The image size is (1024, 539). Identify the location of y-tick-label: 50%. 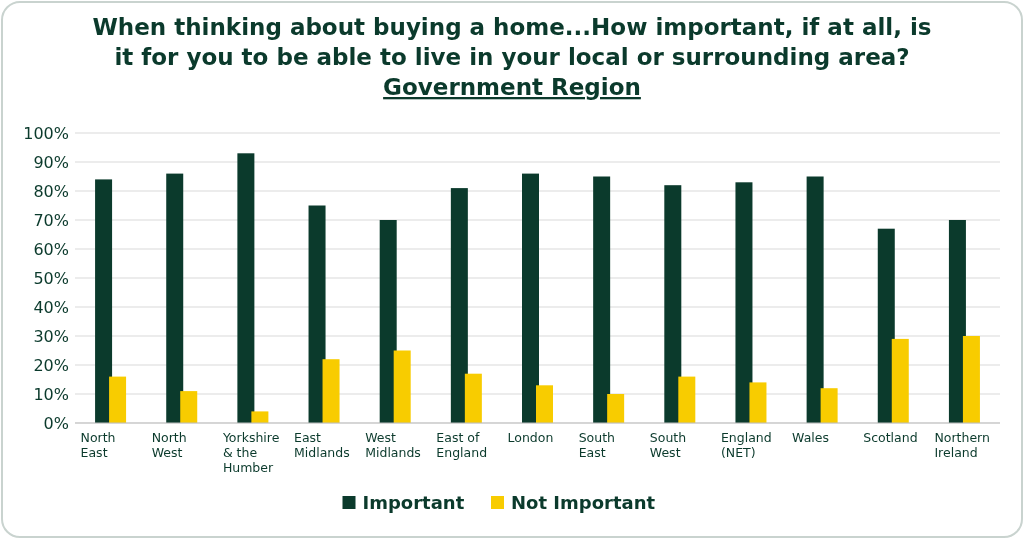
(51, 278).